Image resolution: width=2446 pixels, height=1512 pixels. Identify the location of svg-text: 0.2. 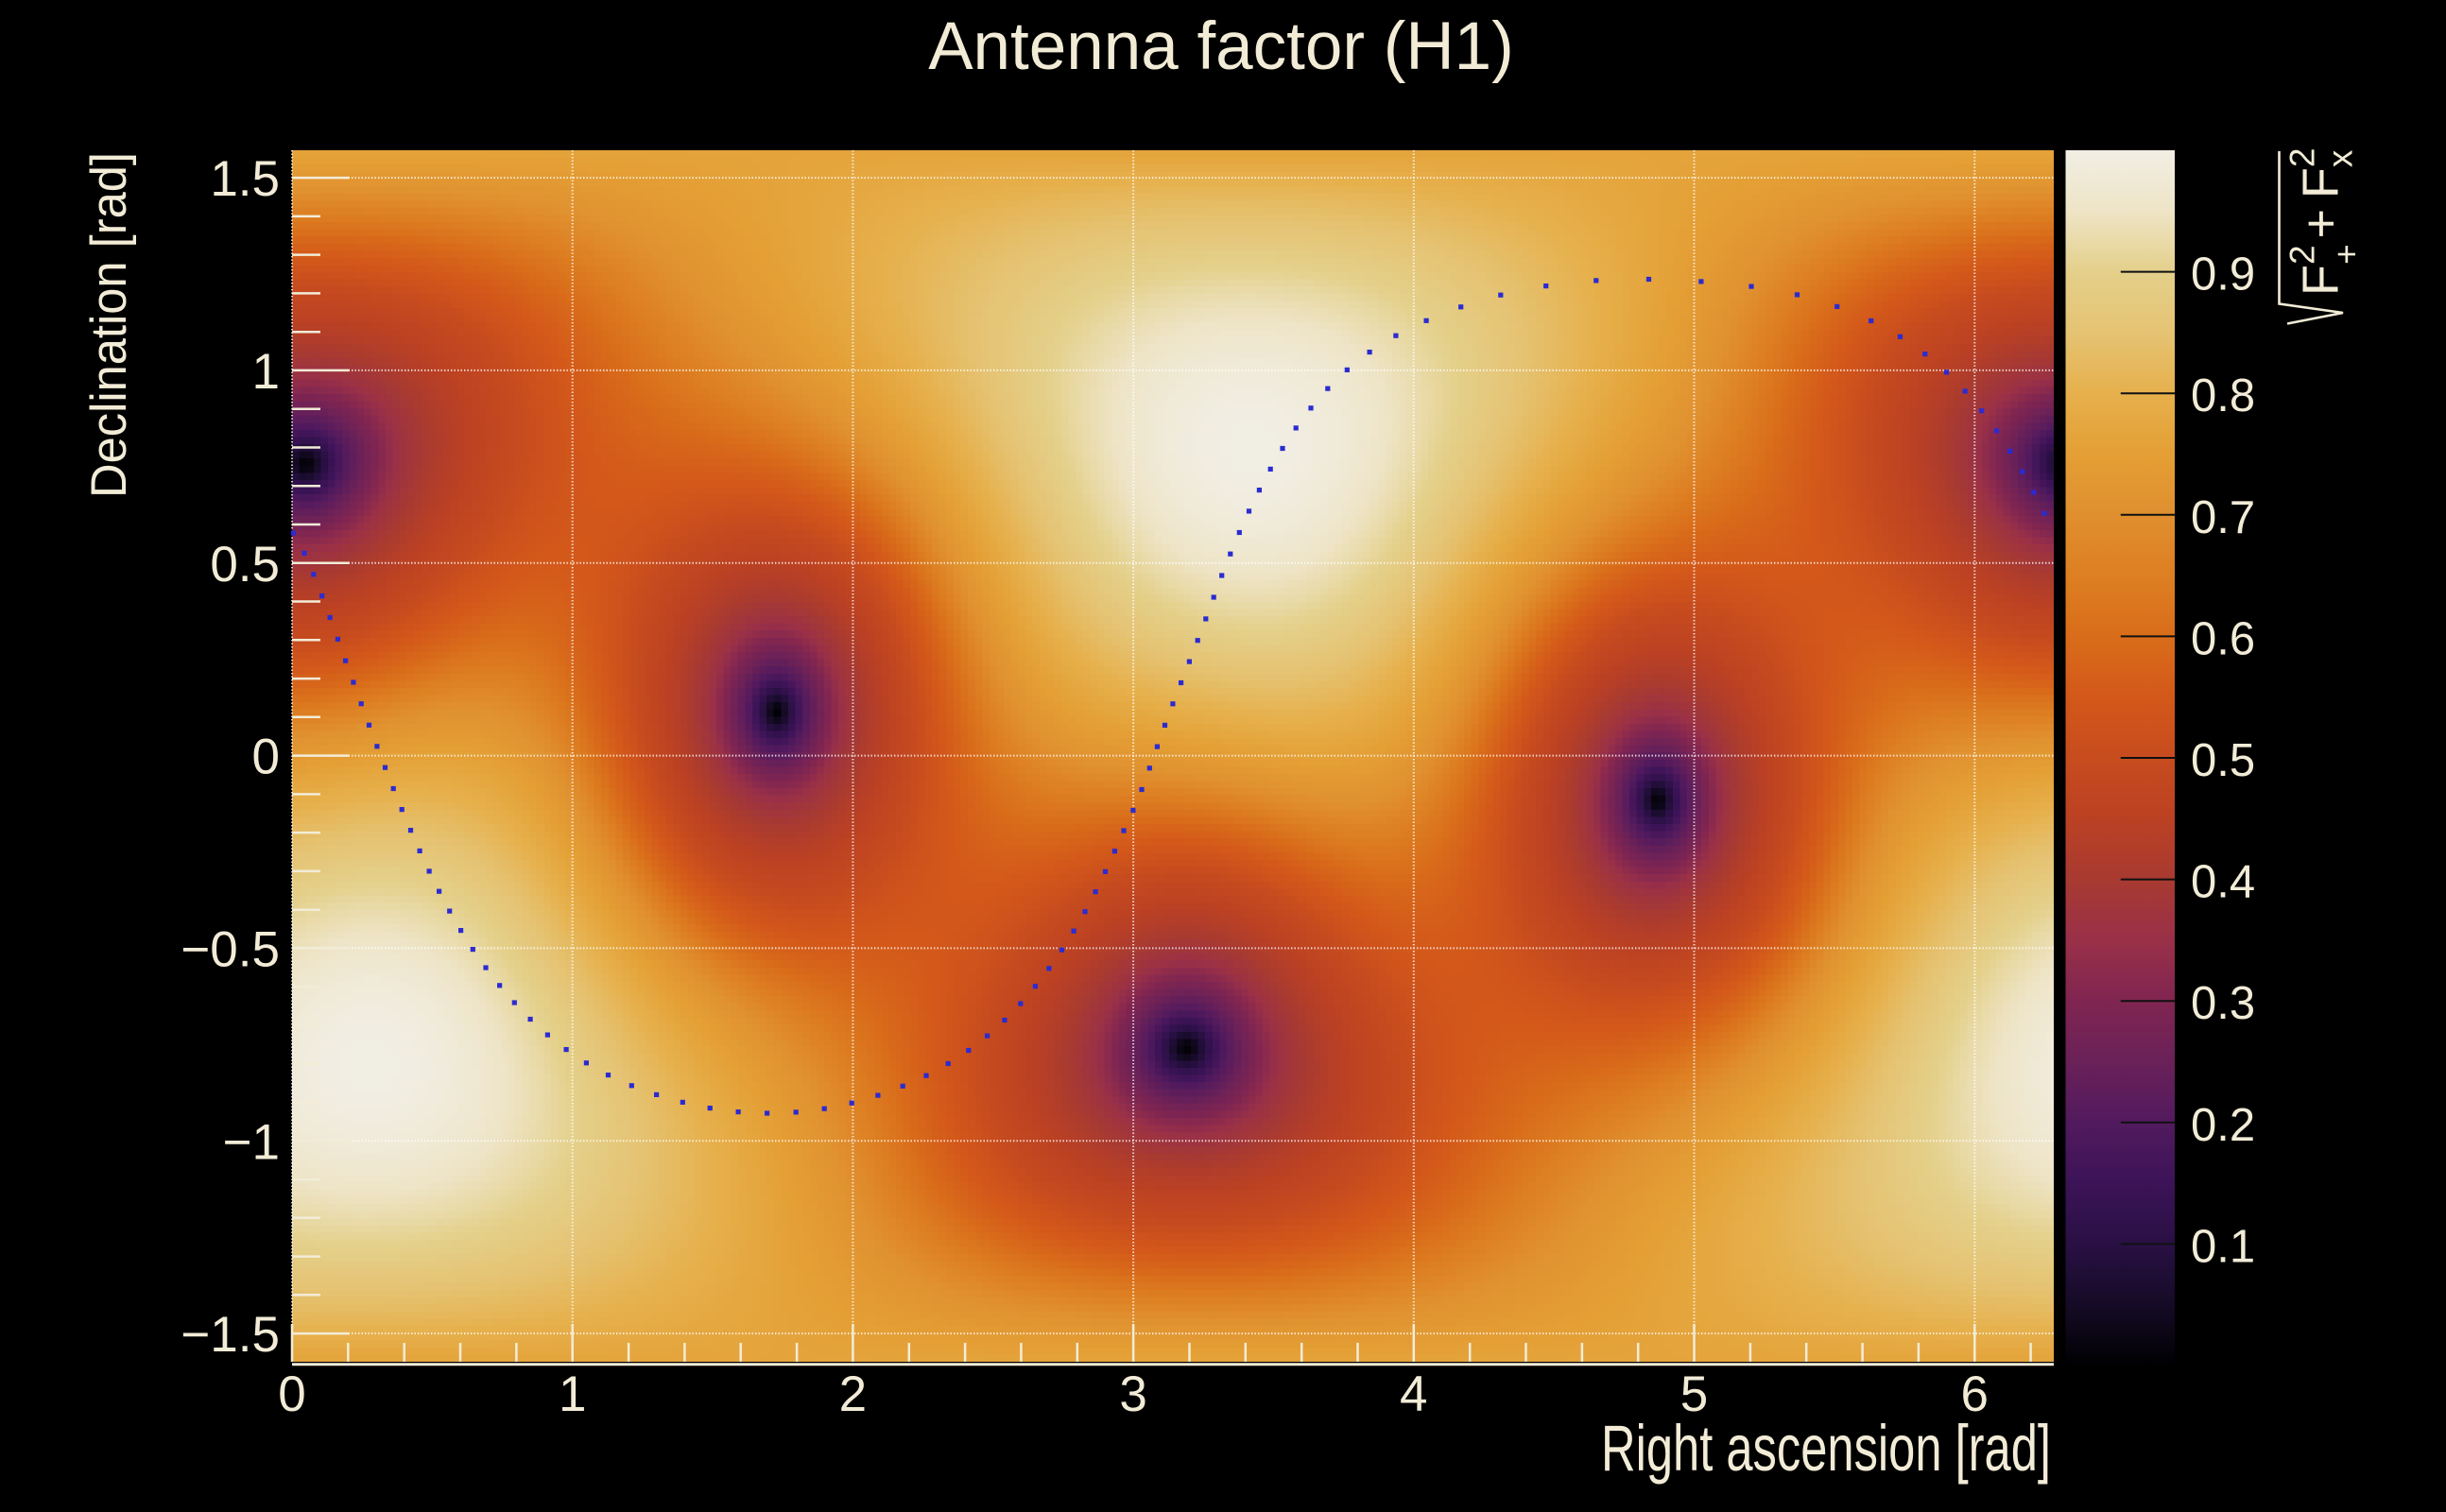
(2223, 1125).